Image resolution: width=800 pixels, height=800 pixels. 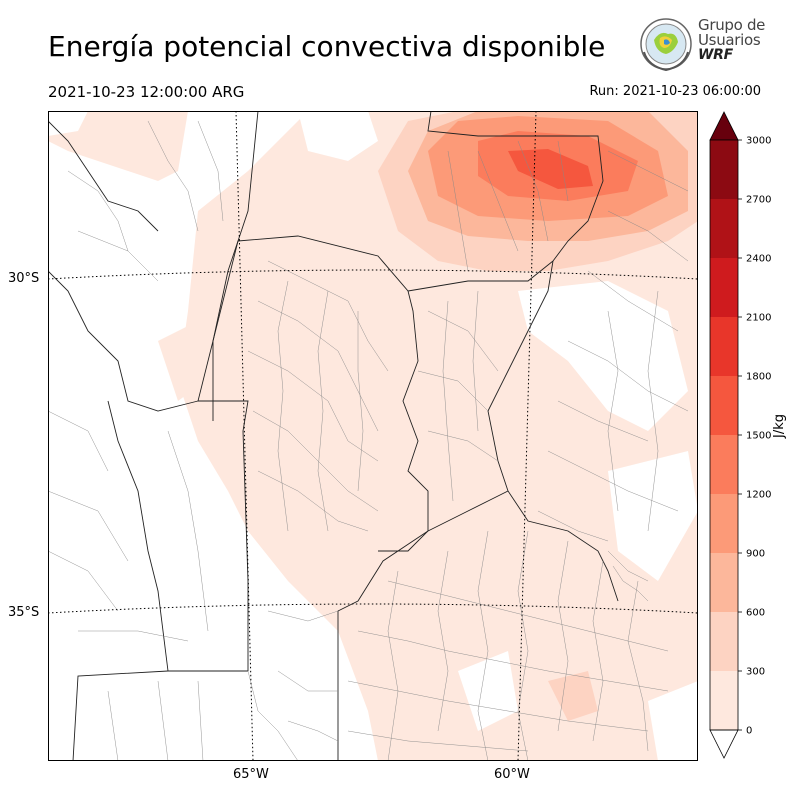 I want to click on lat-label-30s: 30°S, so click(x=24, y=278).